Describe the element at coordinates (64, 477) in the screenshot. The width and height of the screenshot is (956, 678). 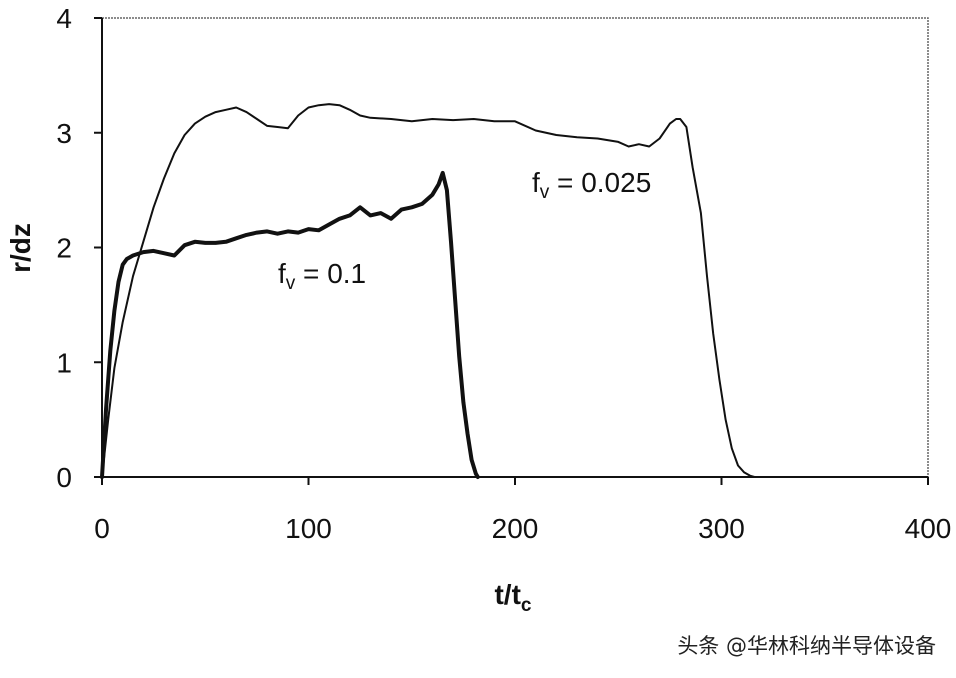
I see `y-tick-label: 0` at that location.